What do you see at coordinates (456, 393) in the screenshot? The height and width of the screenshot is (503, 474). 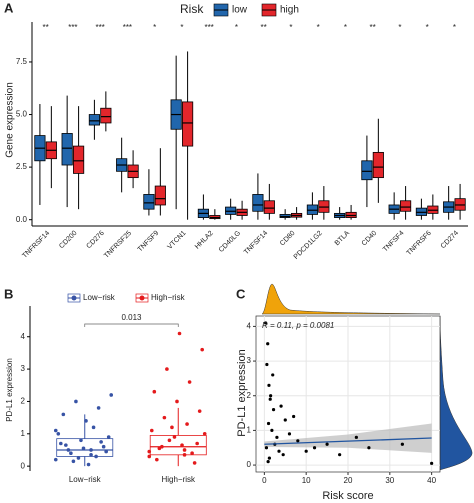 I see `y-density` at bounding box center [456, 393].